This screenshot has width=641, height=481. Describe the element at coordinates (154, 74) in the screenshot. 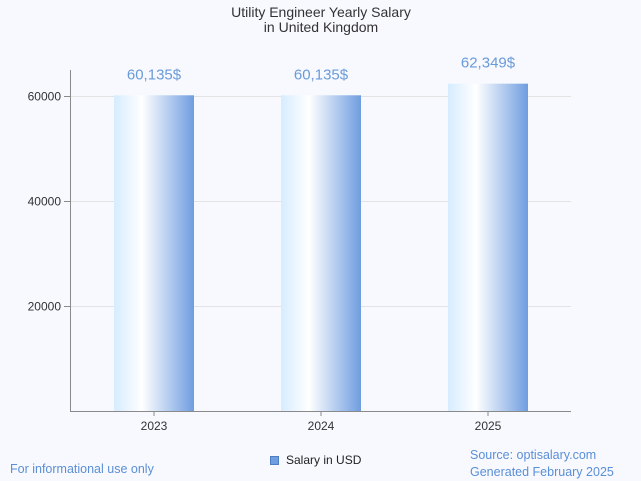

I see `data-label-2023: 60,135$` at that location.